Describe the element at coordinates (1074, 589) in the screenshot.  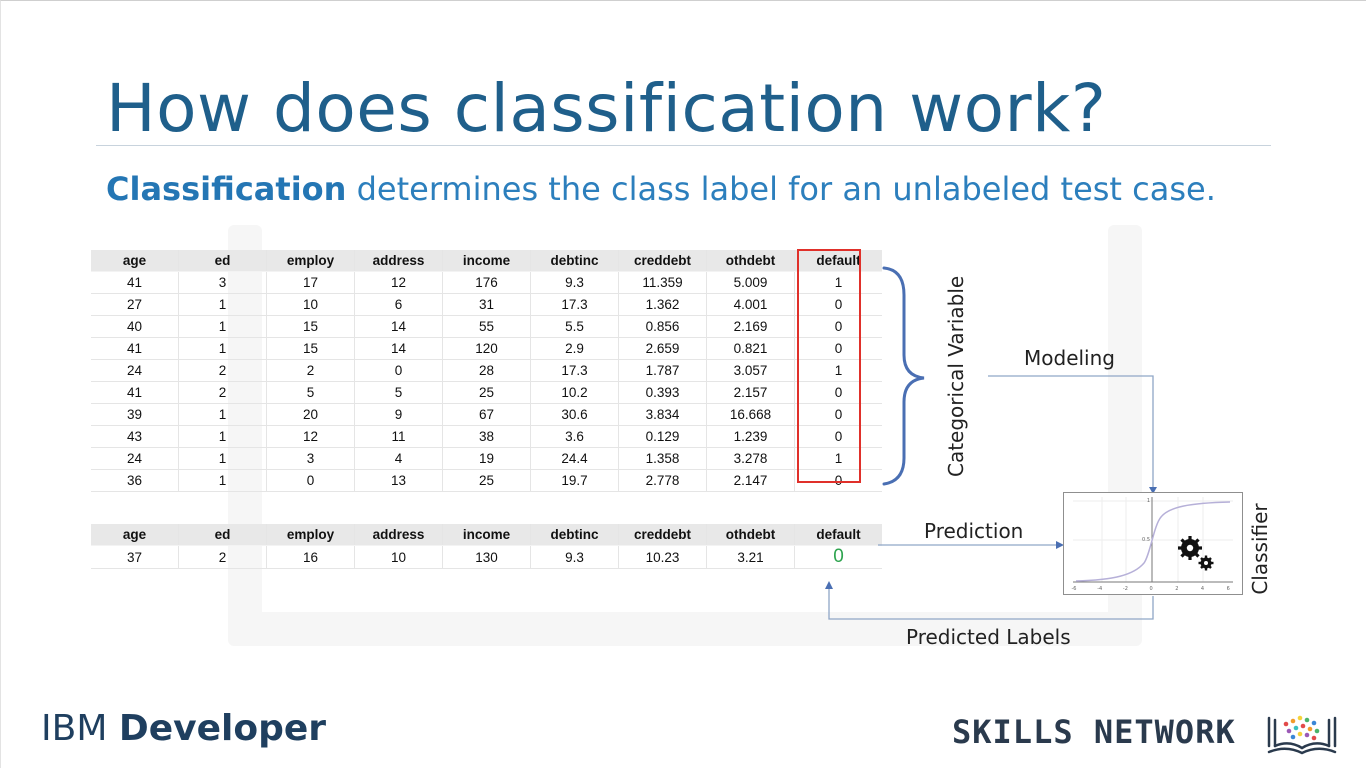
I see `plot-x-tick-label: -6` at that location.